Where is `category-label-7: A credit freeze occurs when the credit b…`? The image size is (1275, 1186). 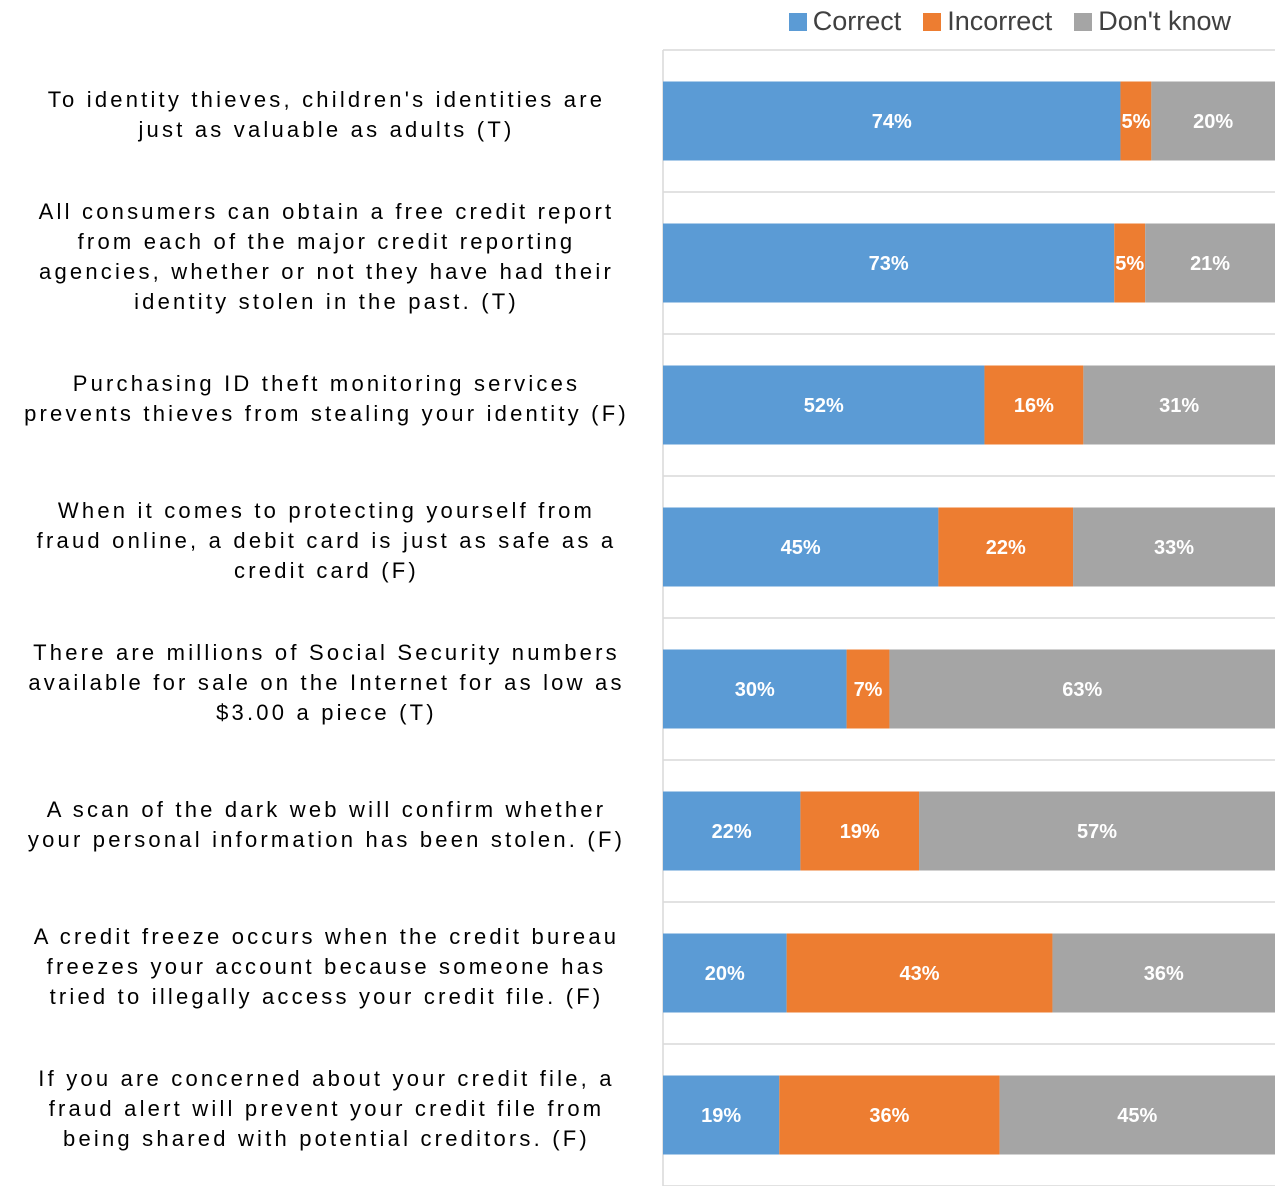 category-label-7: A credit freeze occurs when the credit b… is located at coordinates (321, 967).